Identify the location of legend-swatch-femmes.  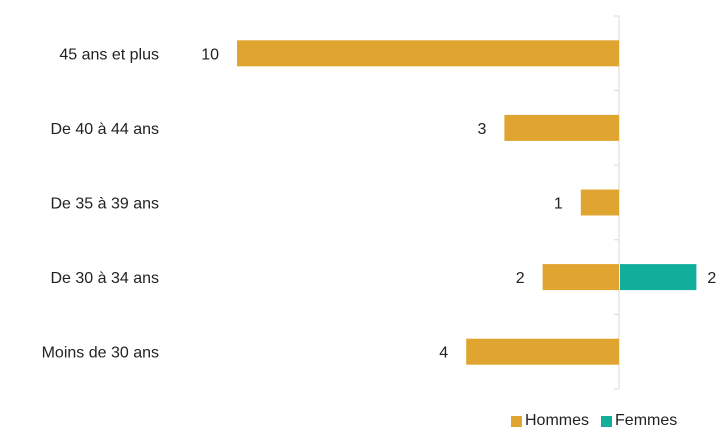
(607, 421).